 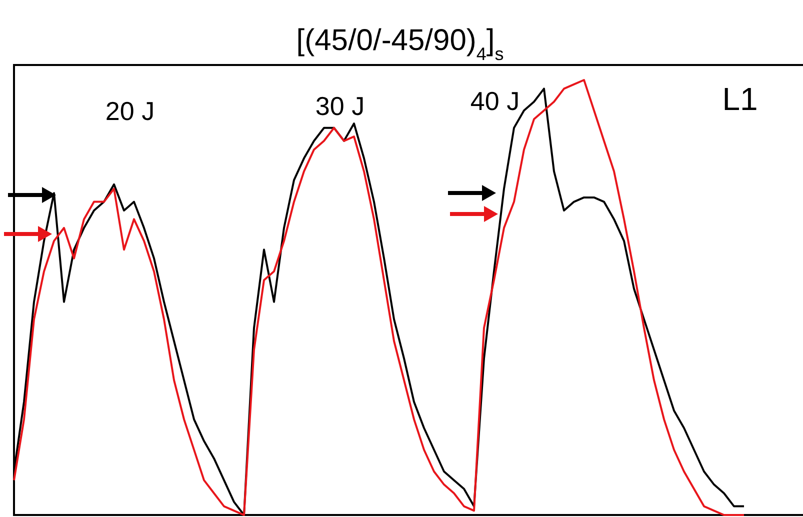 What do you see at coordinates (495, 101) in the screenshot?
I see `annotation: 40 J` at bounding box center [495, 101].